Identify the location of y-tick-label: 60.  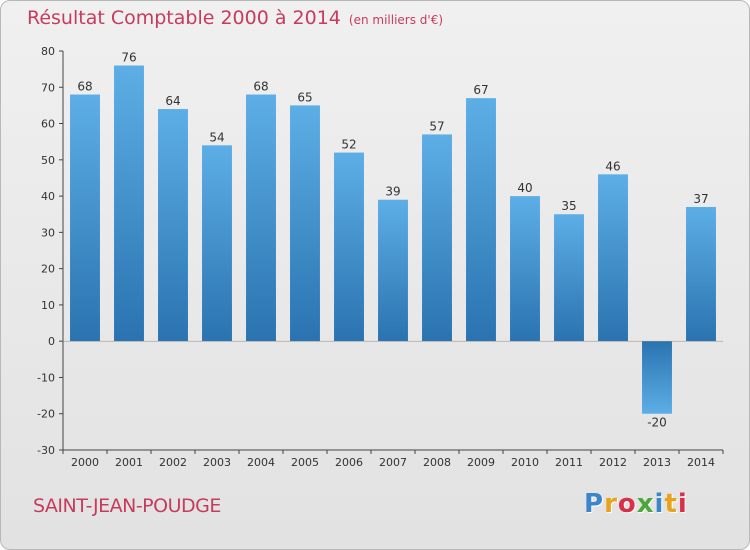
(48, 124).